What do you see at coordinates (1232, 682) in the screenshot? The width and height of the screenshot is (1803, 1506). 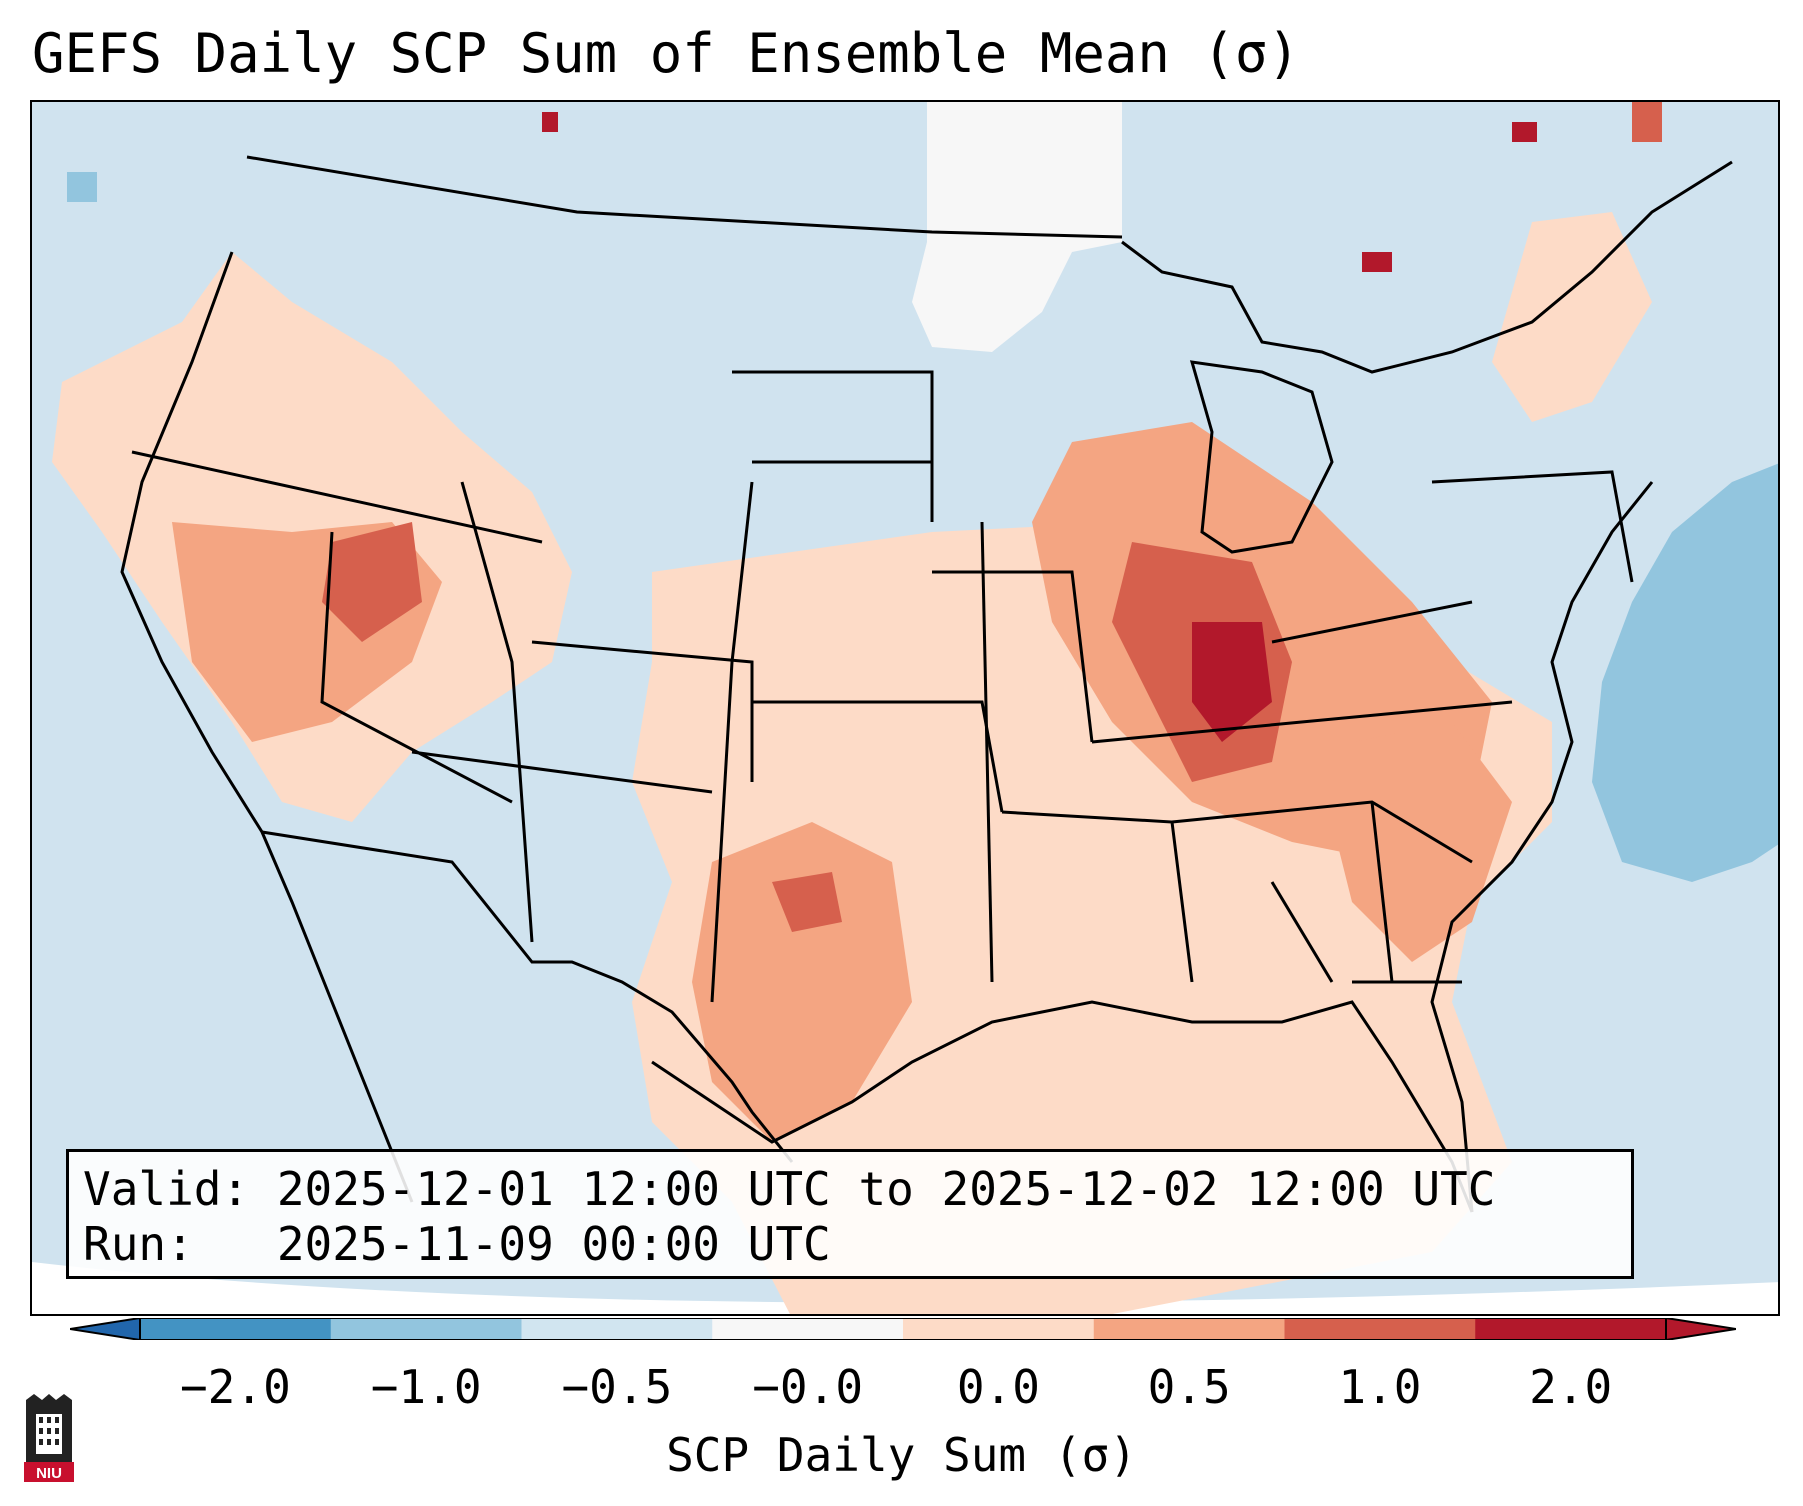 I see `indiana-max-positive` at bounding box center [1232, 682].